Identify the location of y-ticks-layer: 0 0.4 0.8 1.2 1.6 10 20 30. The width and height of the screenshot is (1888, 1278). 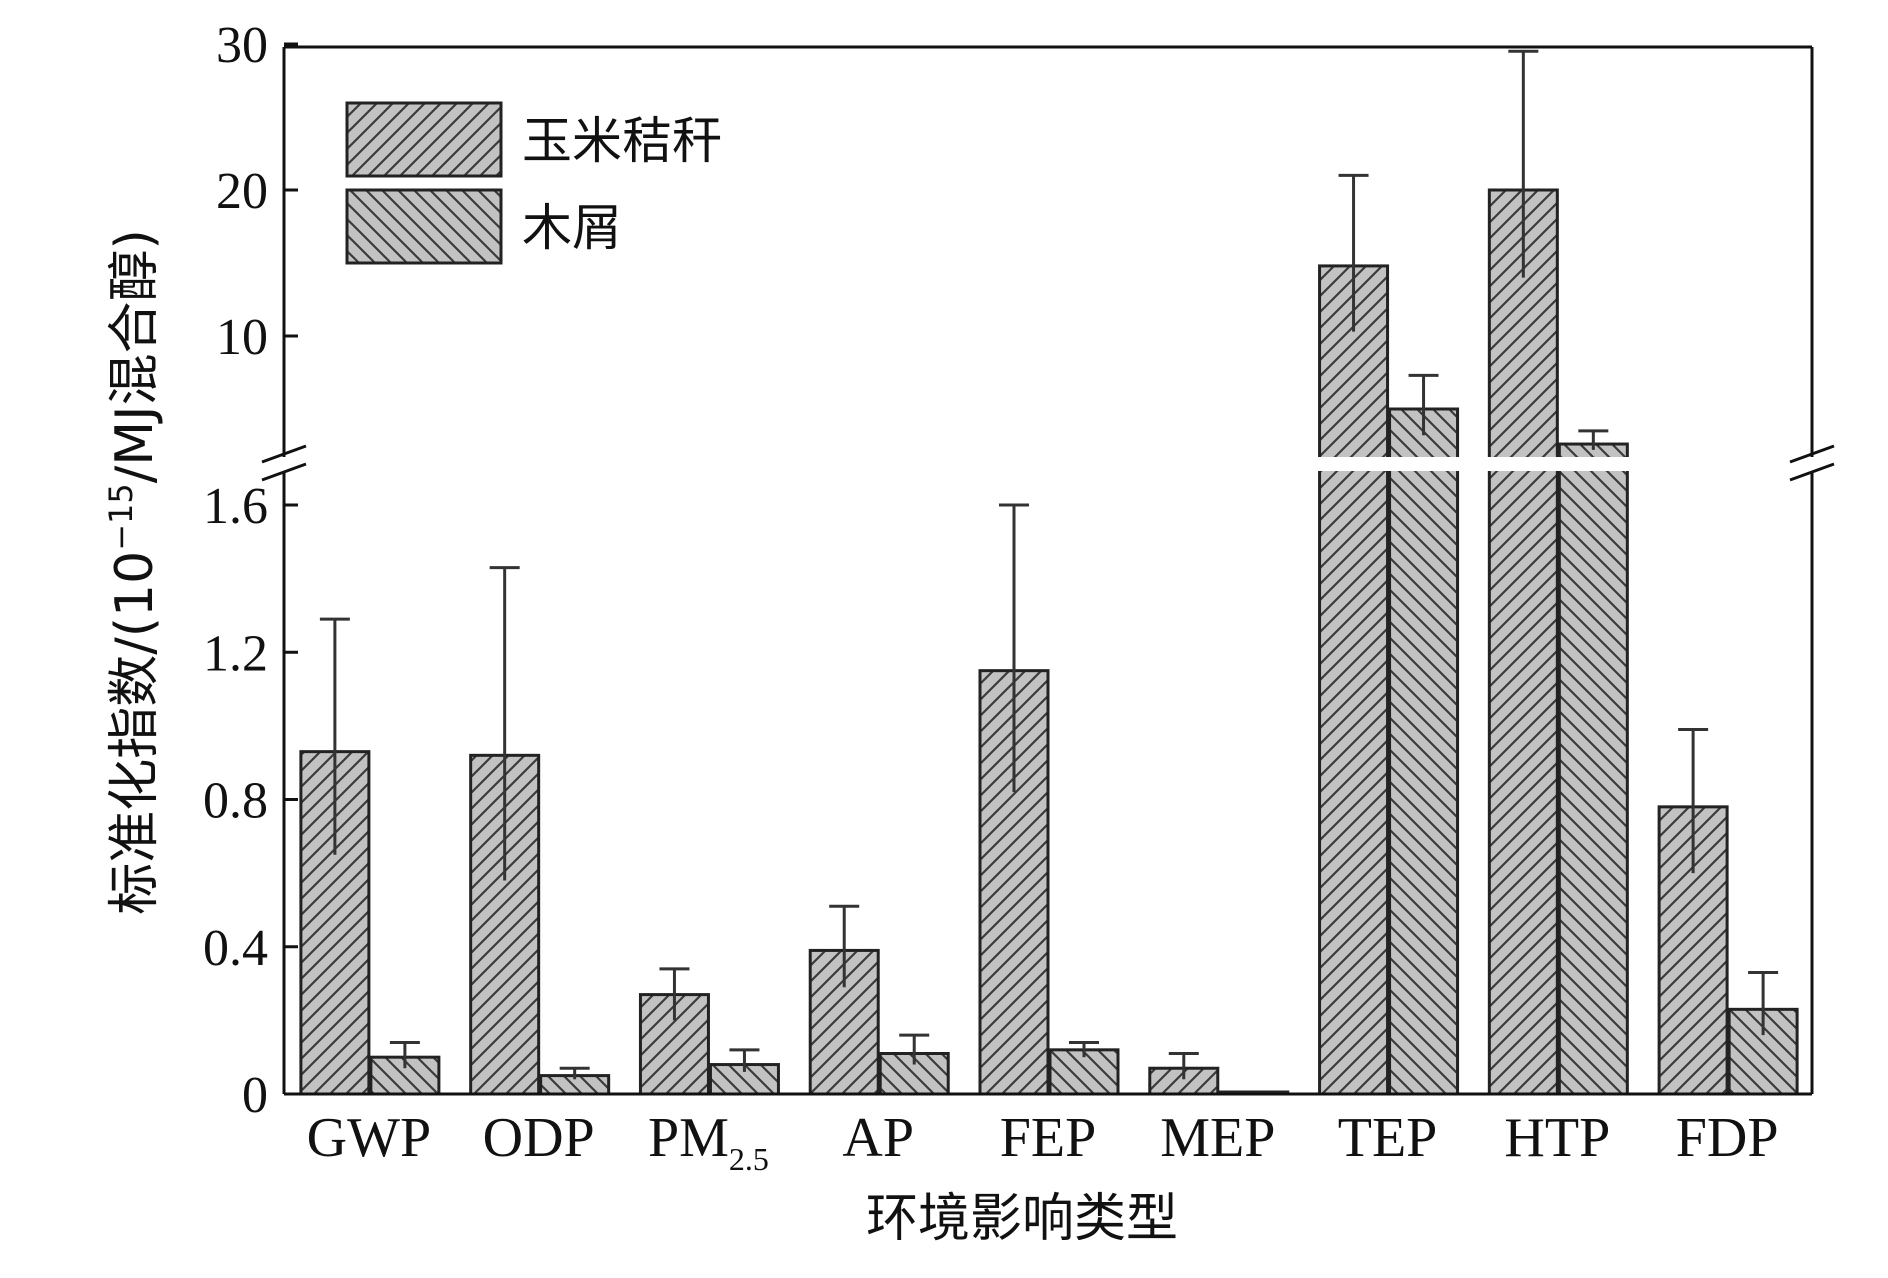
(250, 570).